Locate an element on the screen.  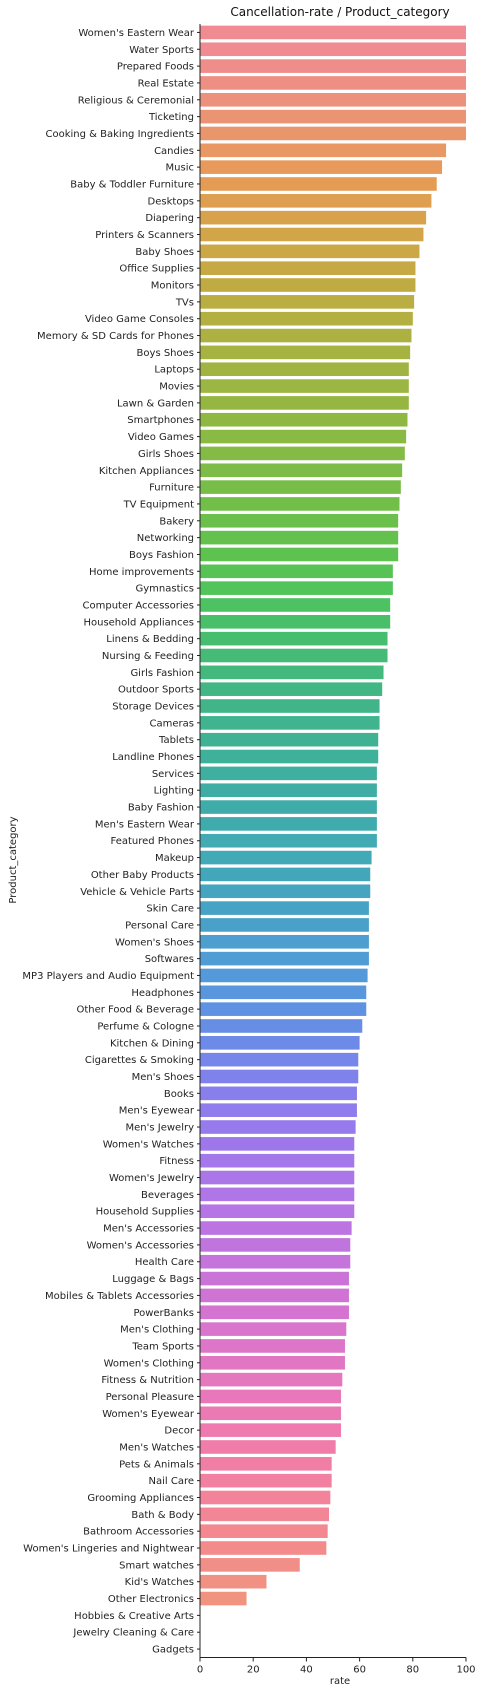
y-tick-label: Diapering is located at coordinates (169, 218).